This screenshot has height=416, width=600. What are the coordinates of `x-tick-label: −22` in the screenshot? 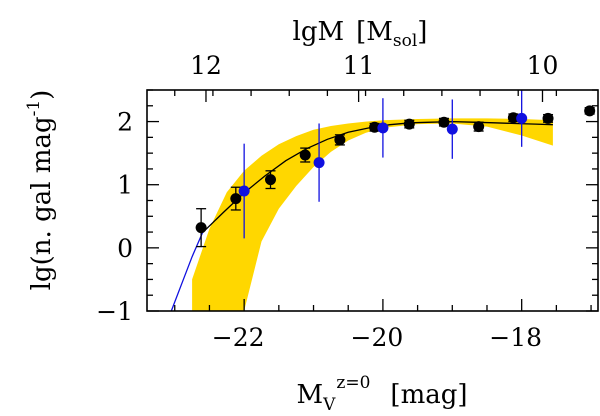 It's located at (238, 337).